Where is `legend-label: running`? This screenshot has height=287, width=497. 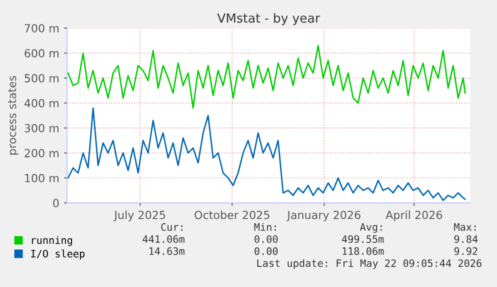 legend-label: running is located at coordinates (52, 241).